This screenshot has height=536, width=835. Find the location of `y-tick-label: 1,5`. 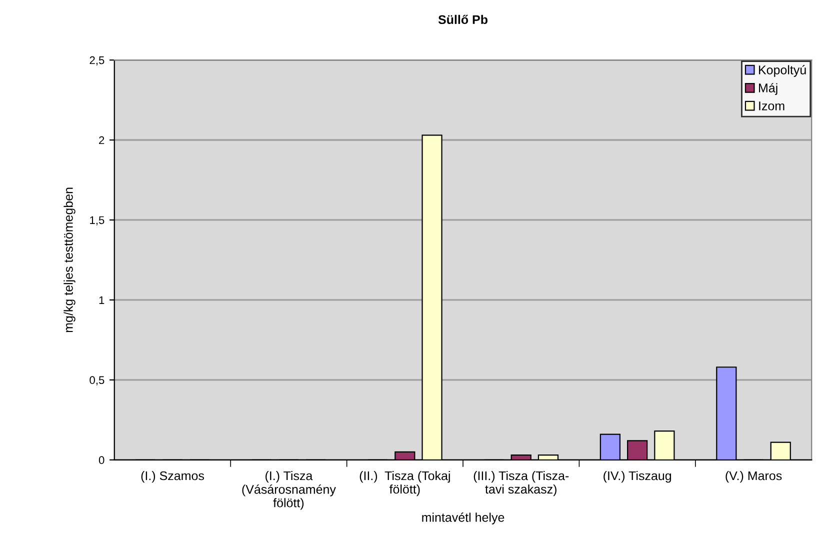

y-tick-label: 1,5 is located at coordinates (97, 221).